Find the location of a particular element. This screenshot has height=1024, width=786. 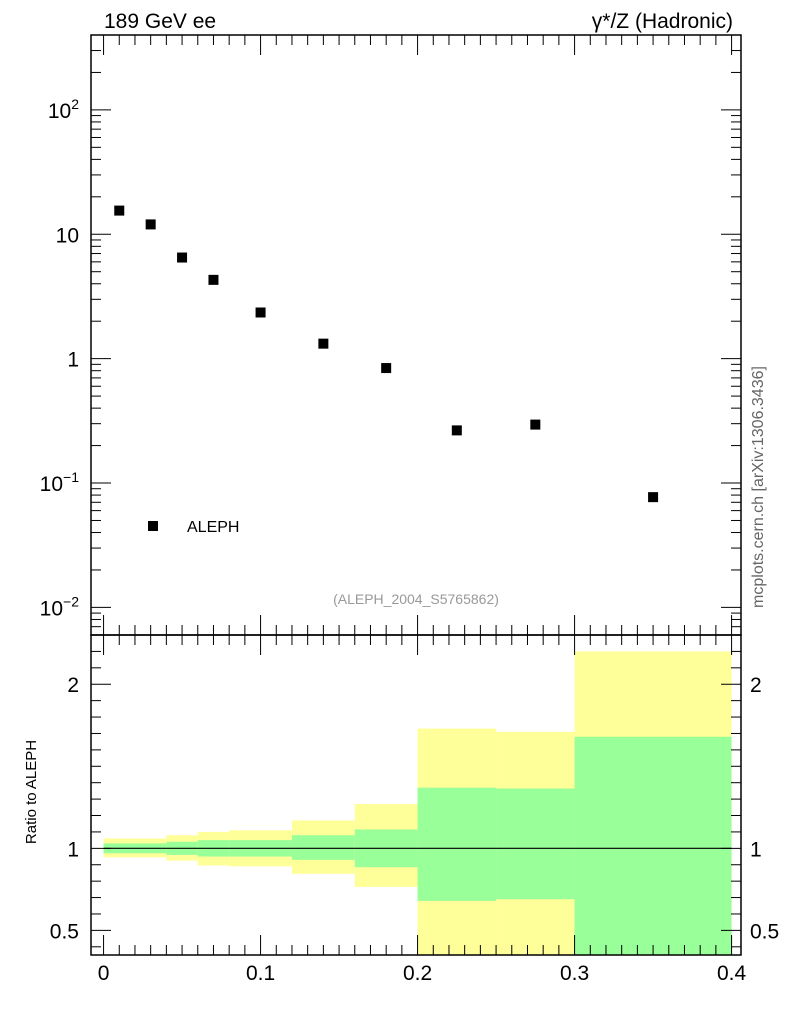

x-tick-labels: 0 0.1 0.2 0.3 0.4 is located at coordinates (422, 973).